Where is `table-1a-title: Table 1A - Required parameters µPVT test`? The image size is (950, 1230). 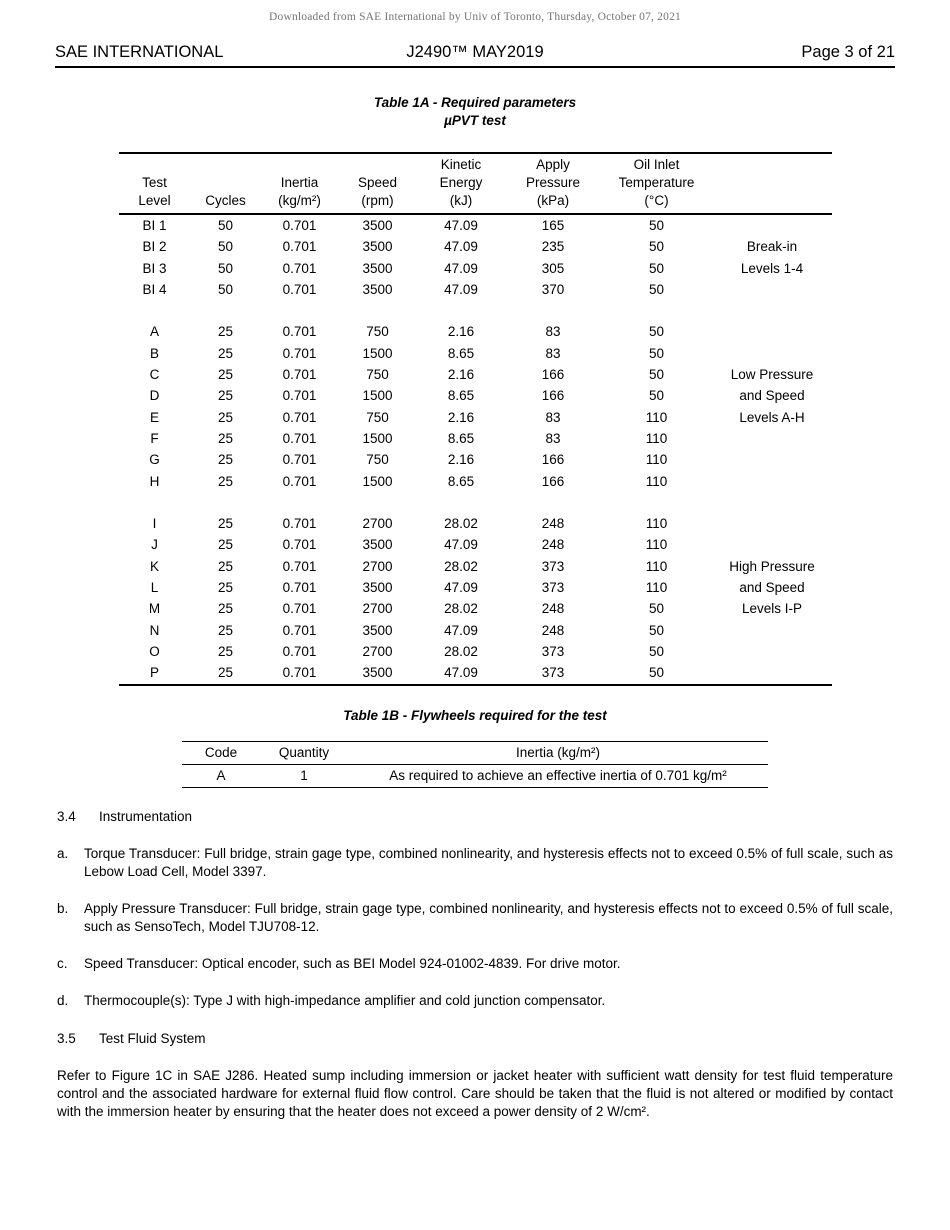
table-1a-title: Table 1A - Required parameters µPVT test is located at coordinates (475, 112).